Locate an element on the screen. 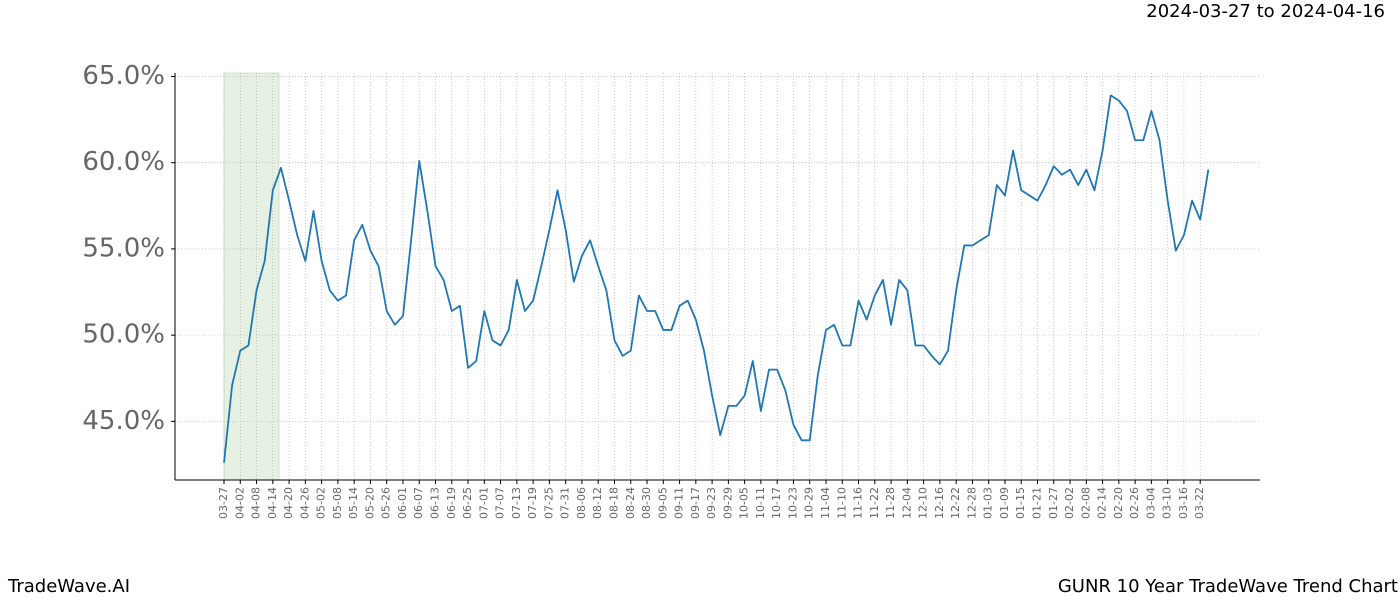 The image size is (1400, 600). y-tick-label: 50.0% is located at coordinates (123, 335).